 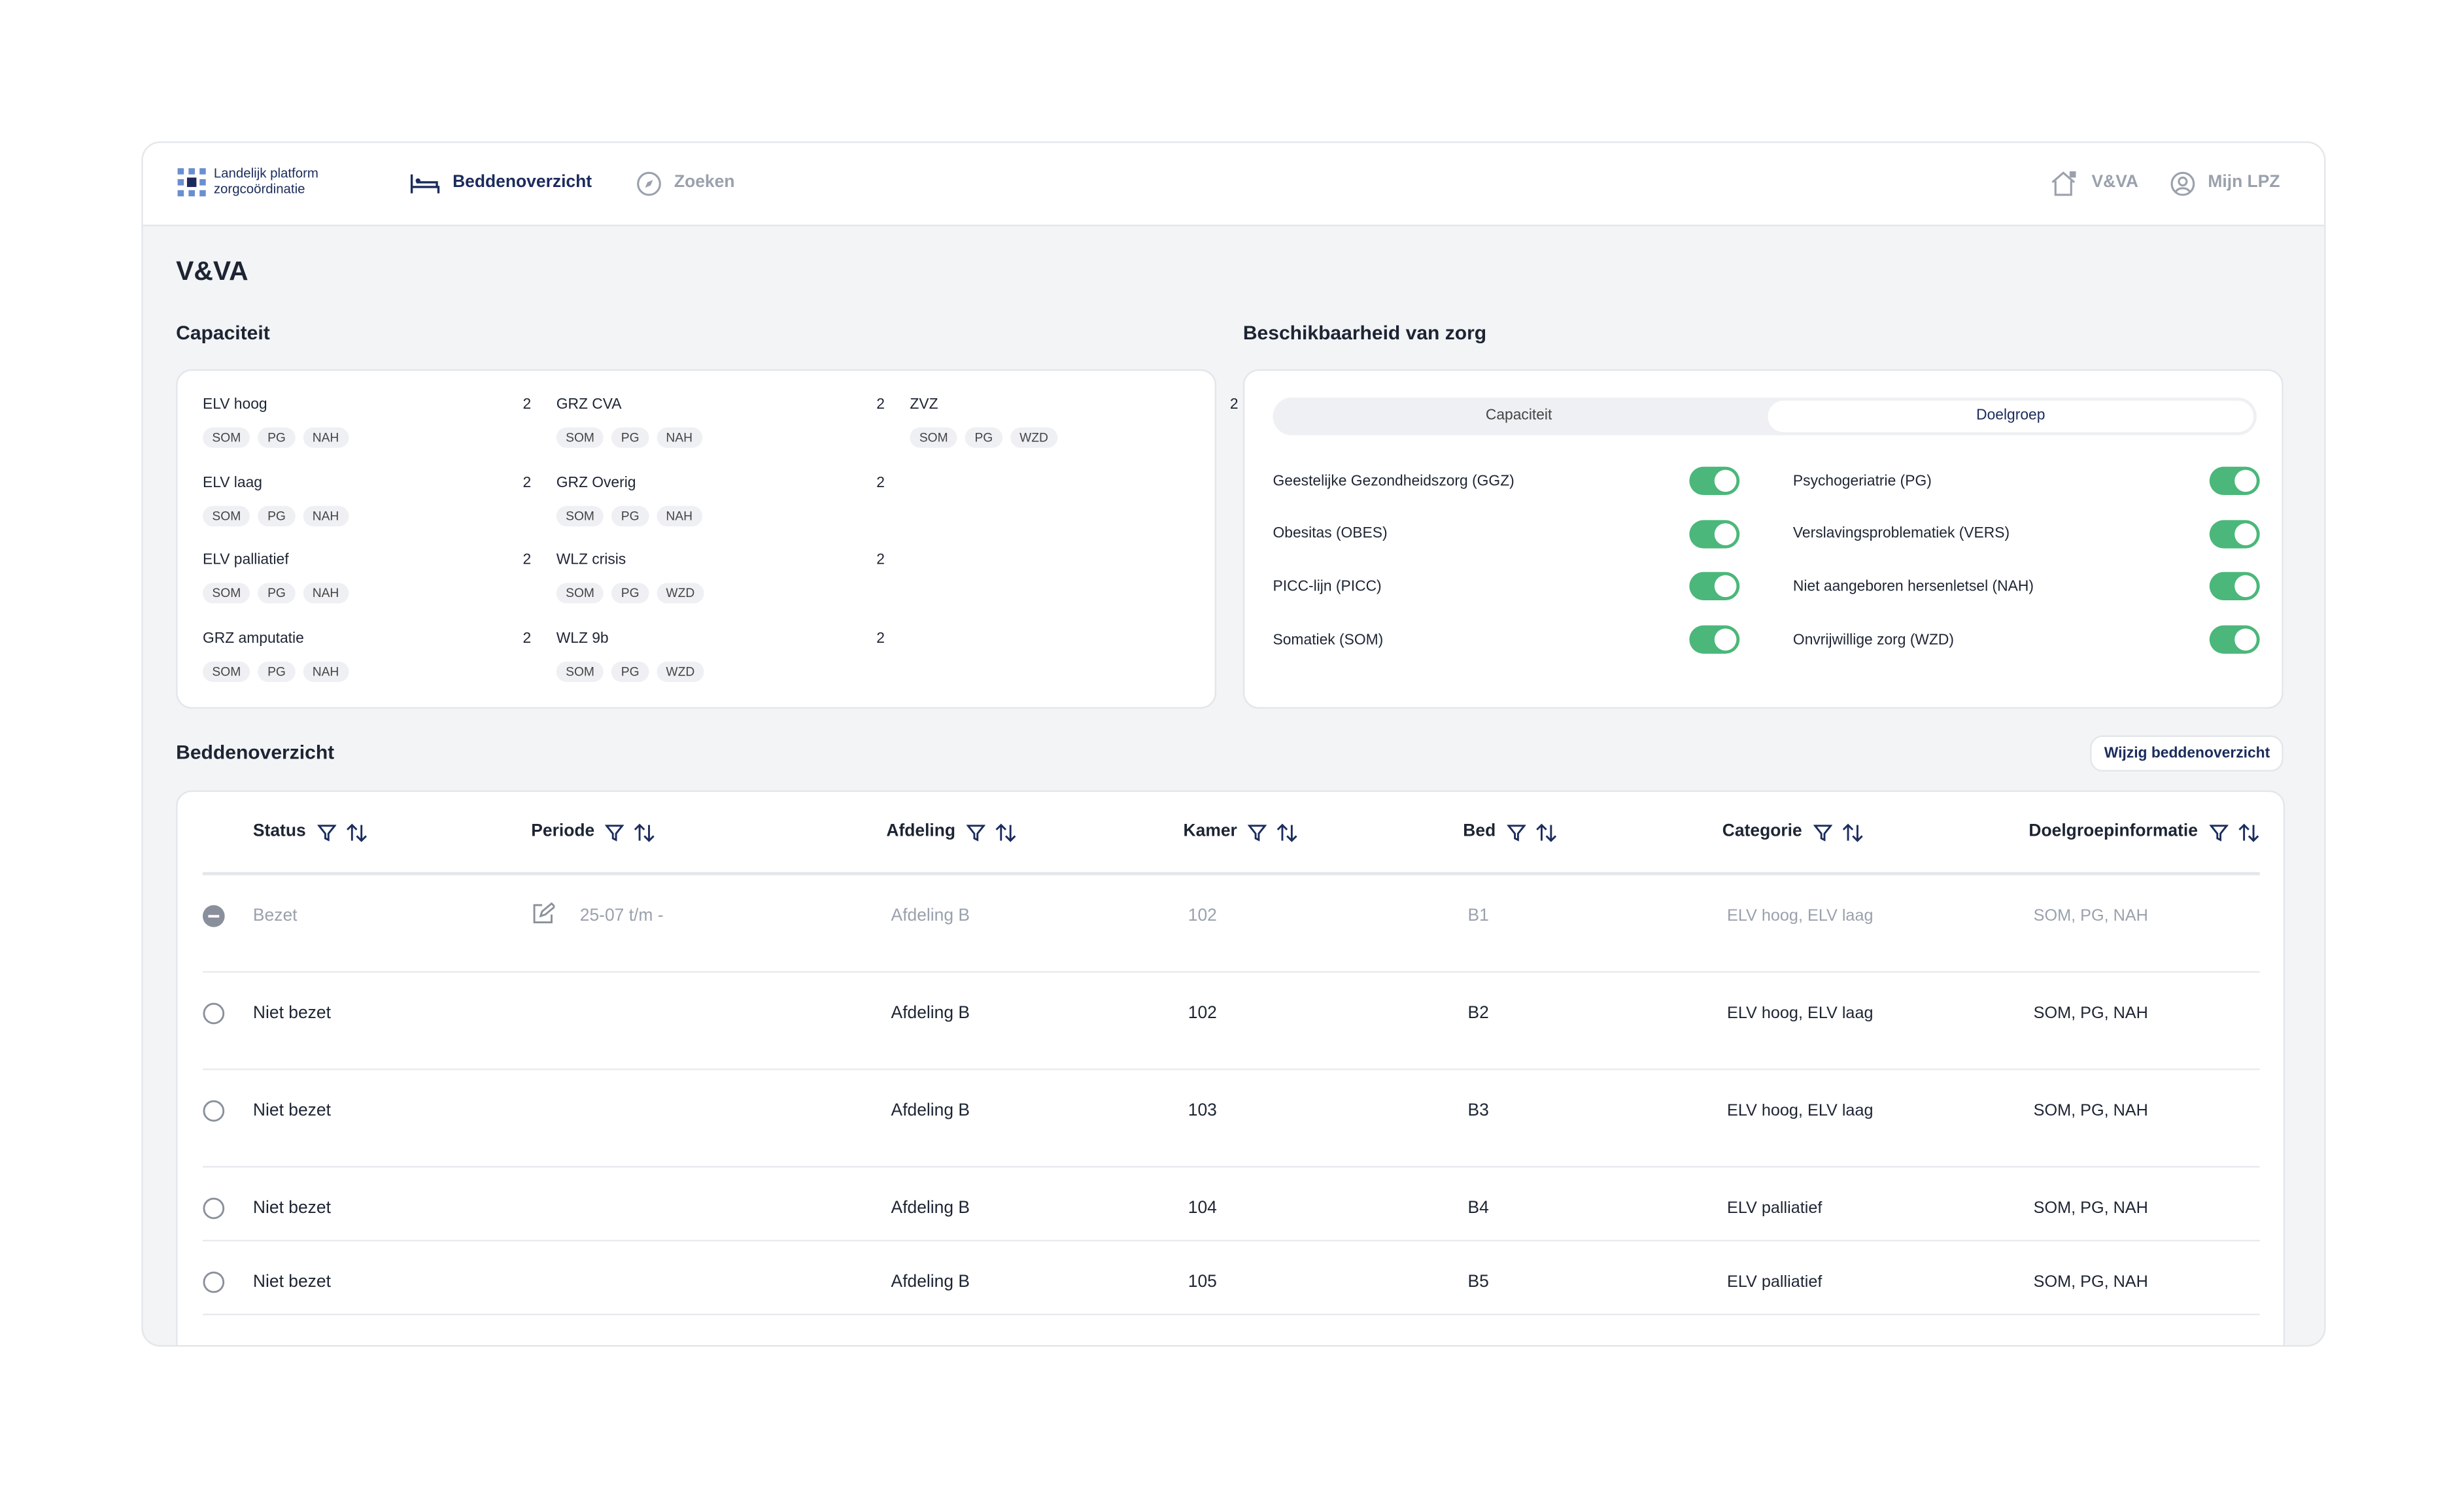 What do you see at coordinates (2026, 639) in the screenshot?
I see `toggle-row: Onvrijwillige zorg (WZD)` at bounding box center [2026, 639].